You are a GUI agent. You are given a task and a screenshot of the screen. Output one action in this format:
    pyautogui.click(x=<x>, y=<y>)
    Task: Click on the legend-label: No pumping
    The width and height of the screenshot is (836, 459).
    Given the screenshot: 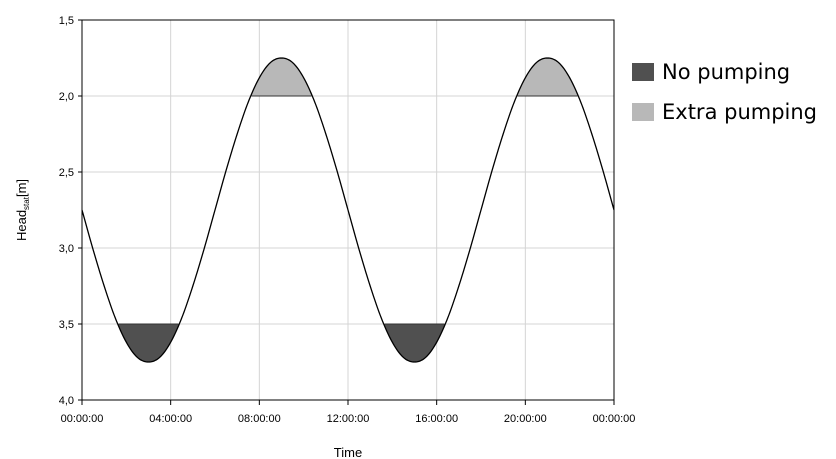 What is the action you would take?
    pyautogui.click(x=726, y=72)
    